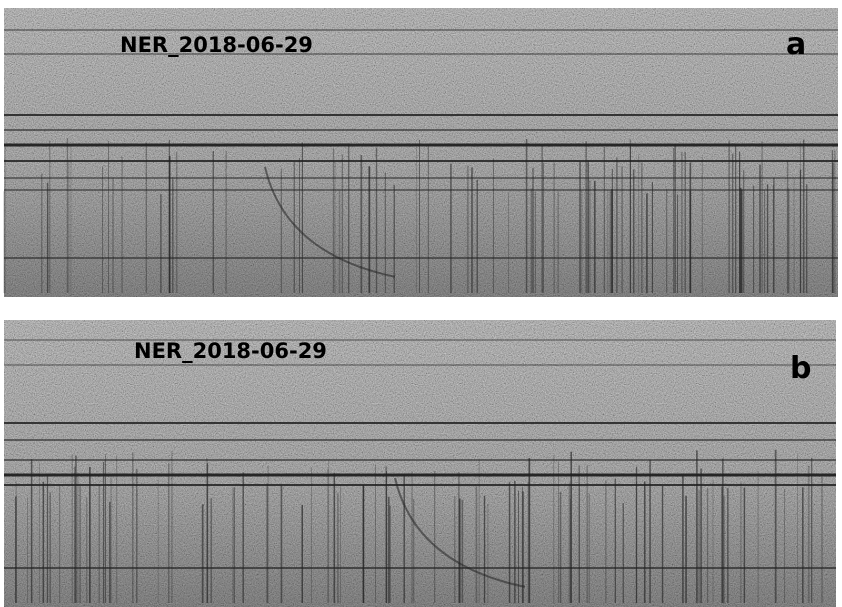  I want to click on panel-letter: b, so click(800, 368).